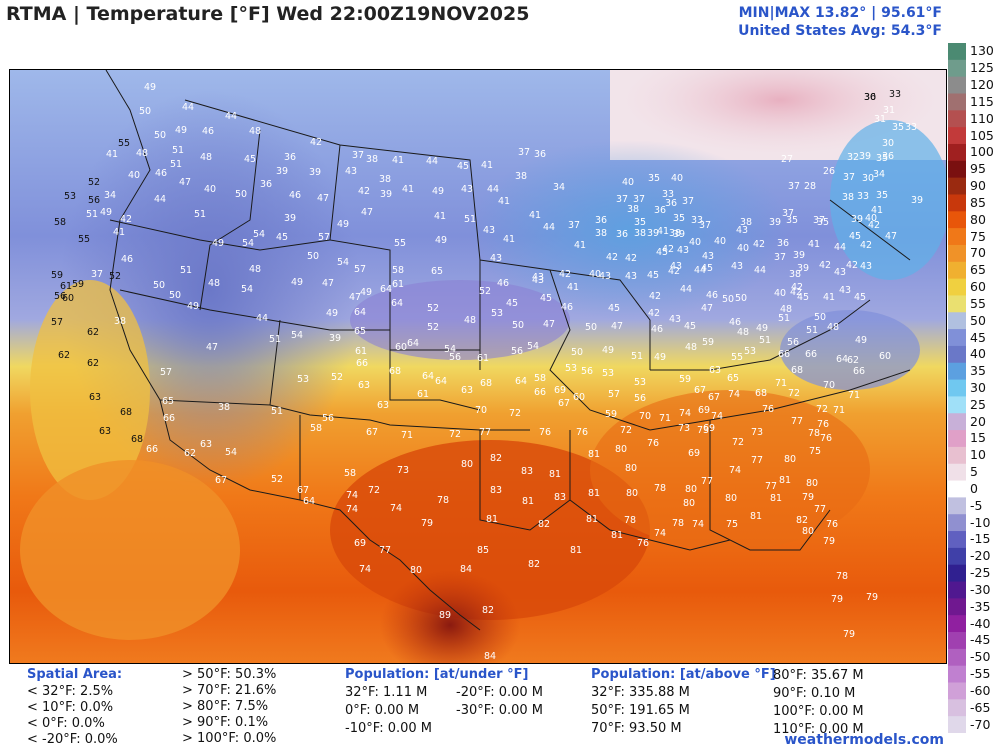 This screenshot has width=1000, height=750. Describe the element at coordinates (66, 723) in the screenshot. I see `spatial-stat: < 0°F: 0.0%` at that location.